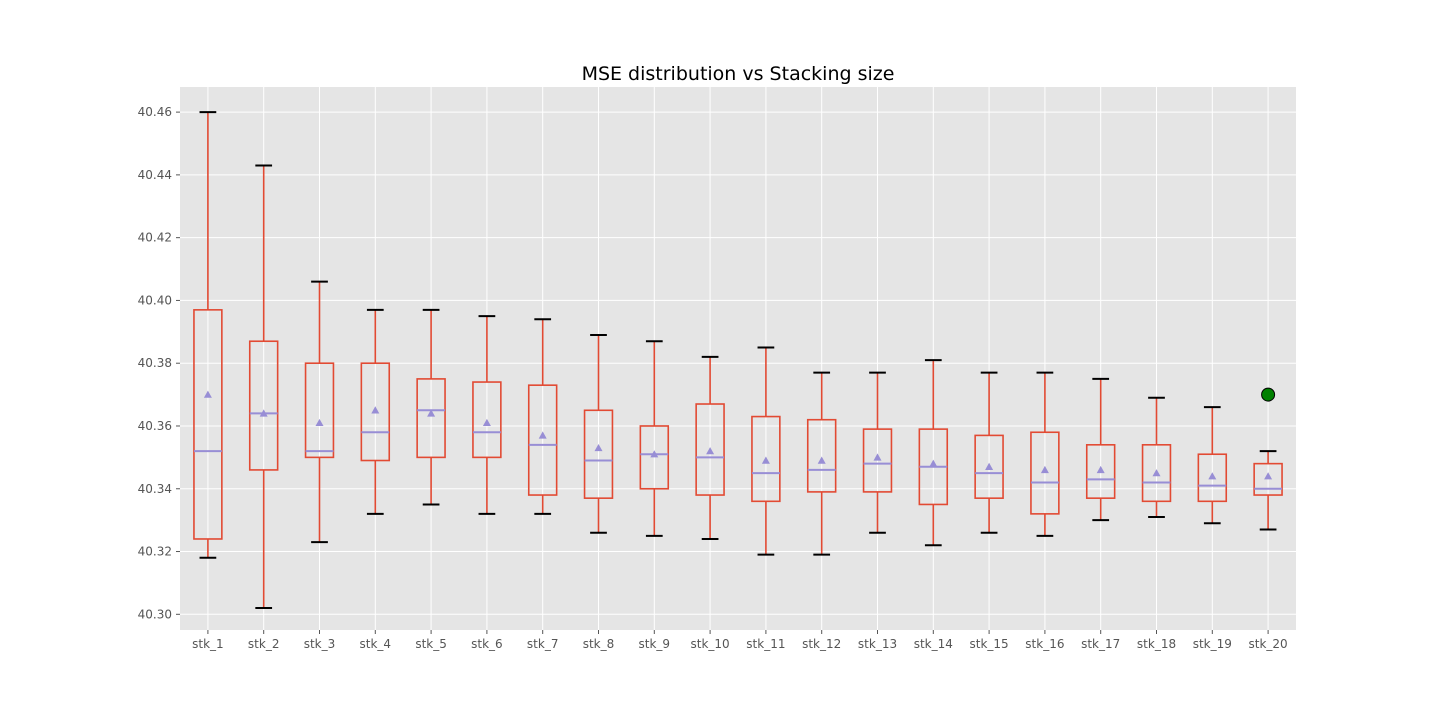  Describe the element at coordinates (487, 644) in the screenshot. I see `x-tick-label: stk_6` at that location.